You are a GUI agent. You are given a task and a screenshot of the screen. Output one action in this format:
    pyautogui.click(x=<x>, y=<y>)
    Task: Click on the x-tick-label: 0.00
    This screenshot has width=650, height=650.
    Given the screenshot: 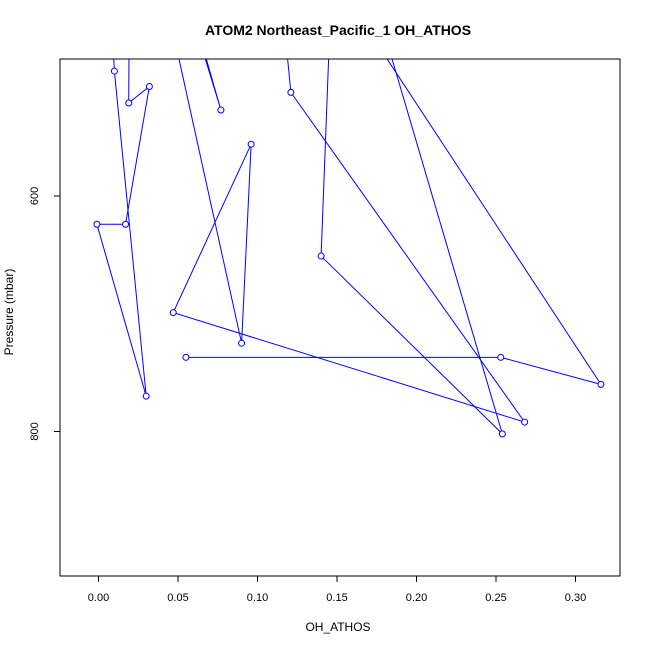 What is the action you would take?
    pyautogui.click(x=98, y=598)
    